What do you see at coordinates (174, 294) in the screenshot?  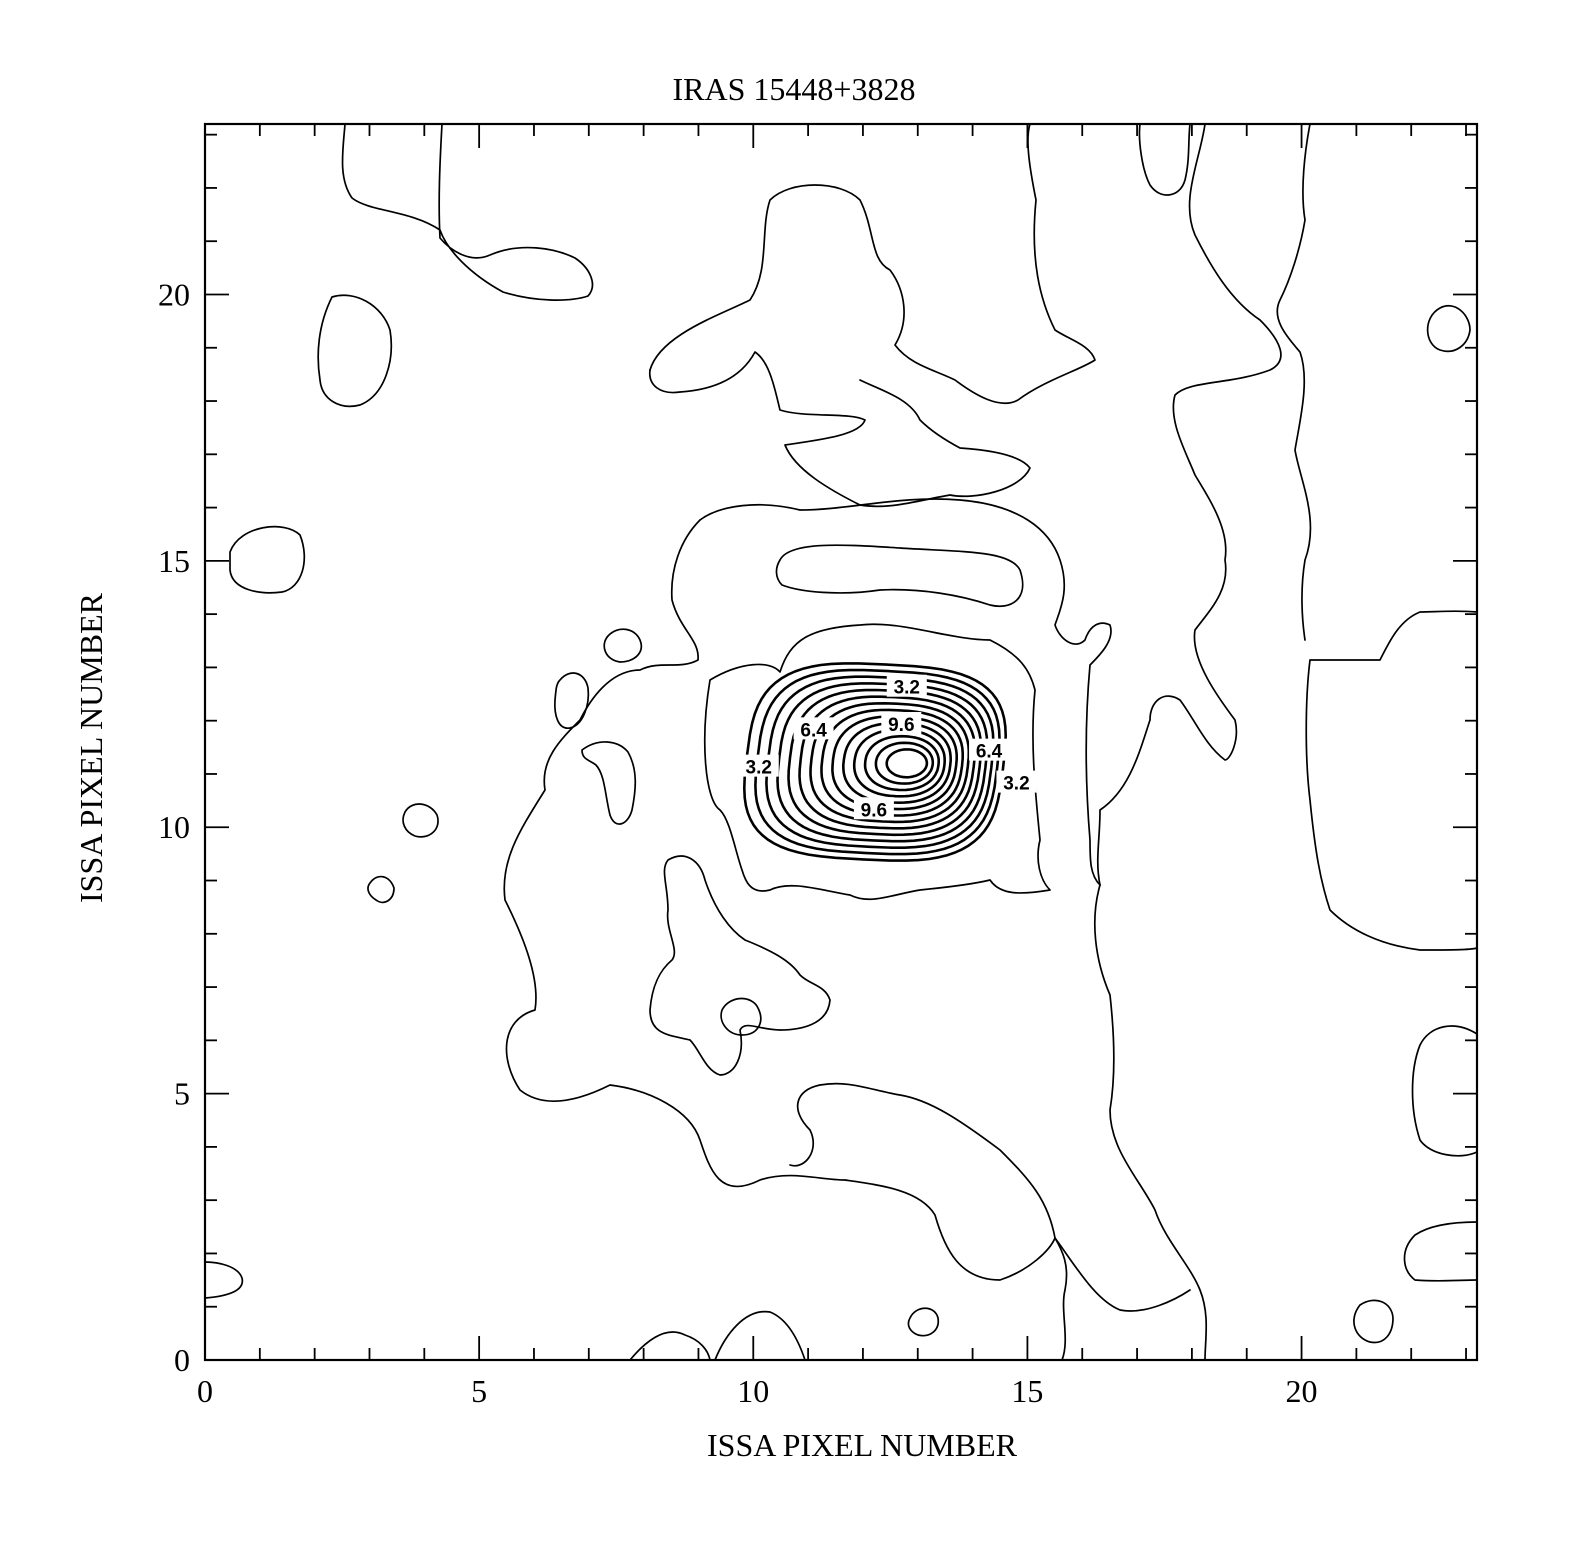 I see `y-tick-label: 20` at bounding box center [174, 294].